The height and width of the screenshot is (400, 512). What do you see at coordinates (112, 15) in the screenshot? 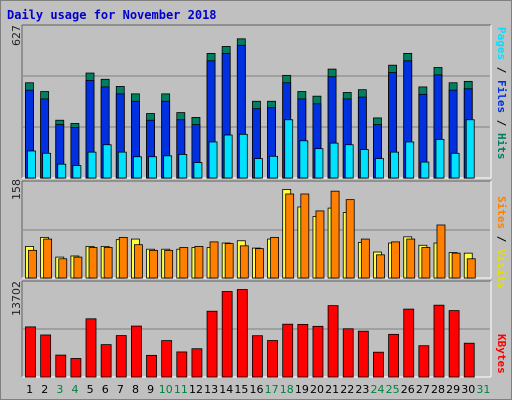
I see `chart-title: Daily usage for November 2018` at bounding box center [112, 15].